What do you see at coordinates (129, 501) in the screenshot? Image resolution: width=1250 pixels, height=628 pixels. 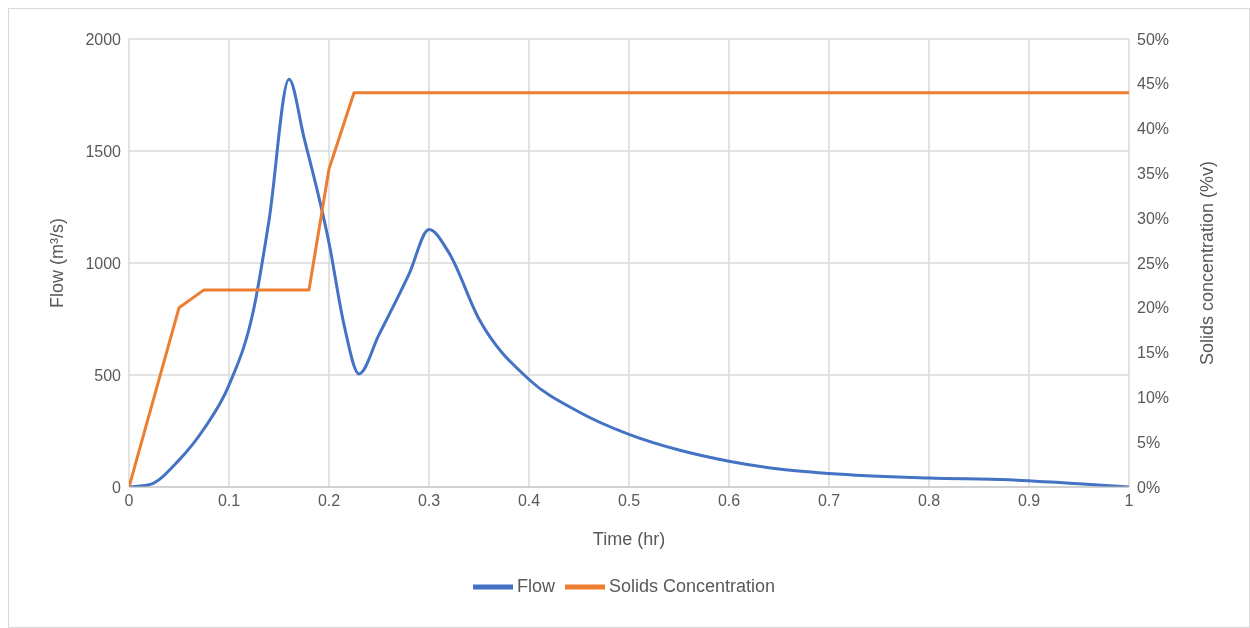 I see `x-tick-label: 0` at bounding box center [129, 501].